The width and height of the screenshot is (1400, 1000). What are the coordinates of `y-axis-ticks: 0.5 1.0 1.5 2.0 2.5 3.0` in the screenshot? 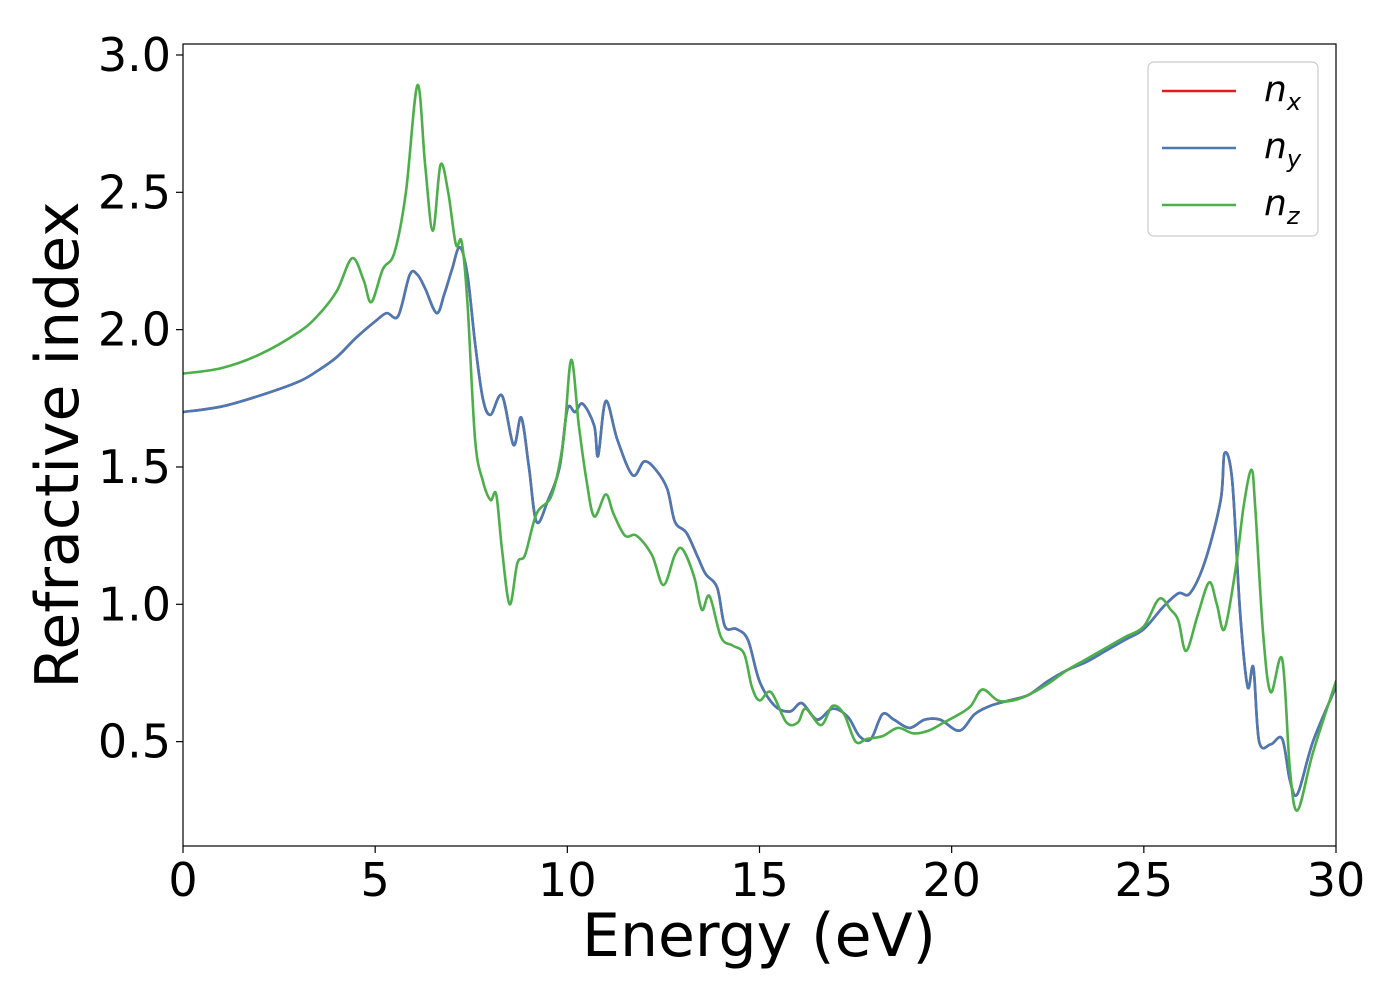 It's located at (140, 398).